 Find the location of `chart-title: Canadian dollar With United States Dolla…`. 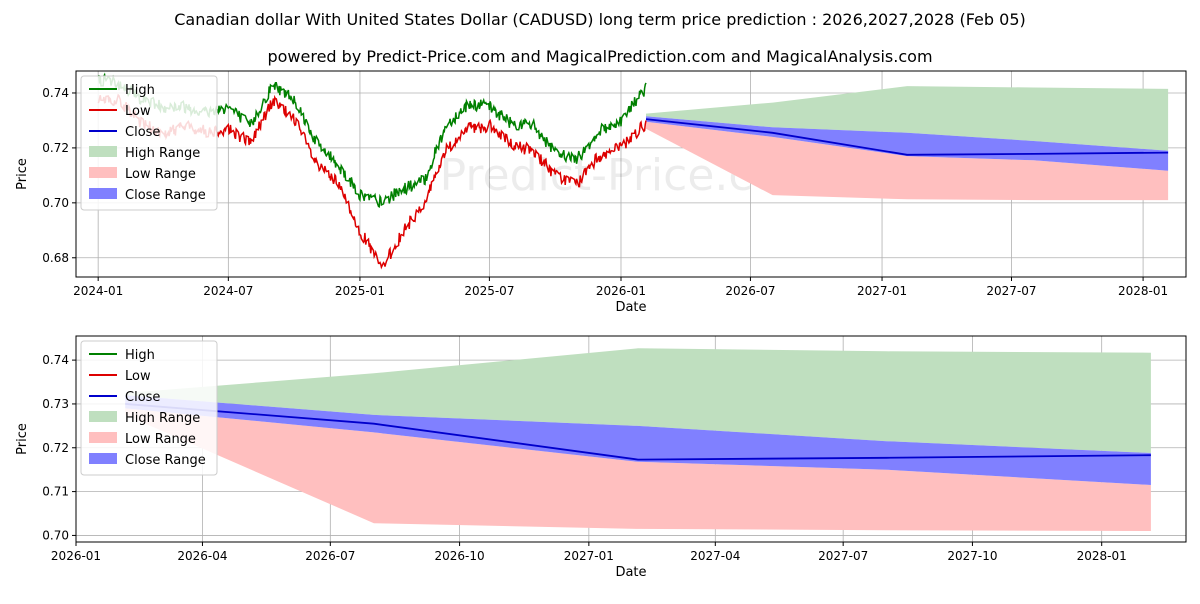

chart-title: Canadian dollar With United States Dolla… is located at coordinates (599, 19).